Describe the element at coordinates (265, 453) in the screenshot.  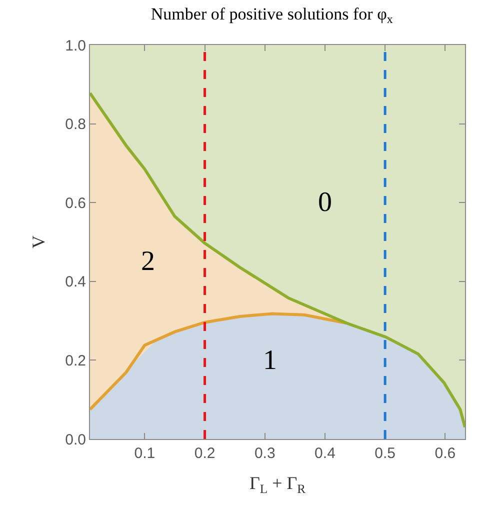
I see `x-tick-label: 0.3` at that location.